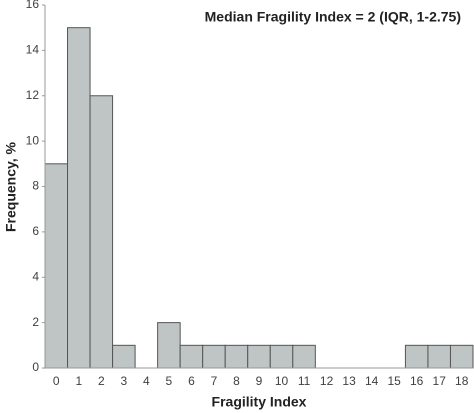 The height and width of the screenshot is (413, 474). What do you see at coordinates (33, 95) in the screenshot?
I see `y-tick-label: 12` at bounding box center [33, 95].